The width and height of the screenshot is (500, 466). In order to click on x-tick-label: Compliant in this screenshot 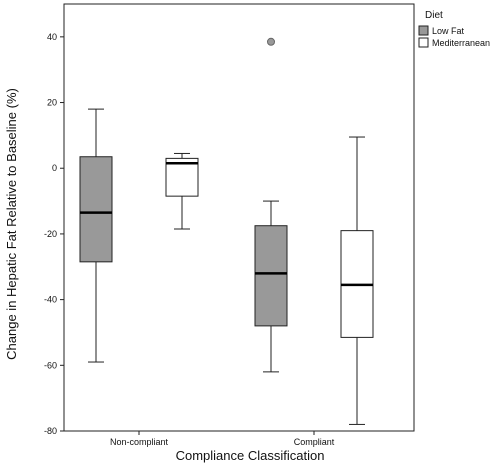, I will do `click(314, 442)`.